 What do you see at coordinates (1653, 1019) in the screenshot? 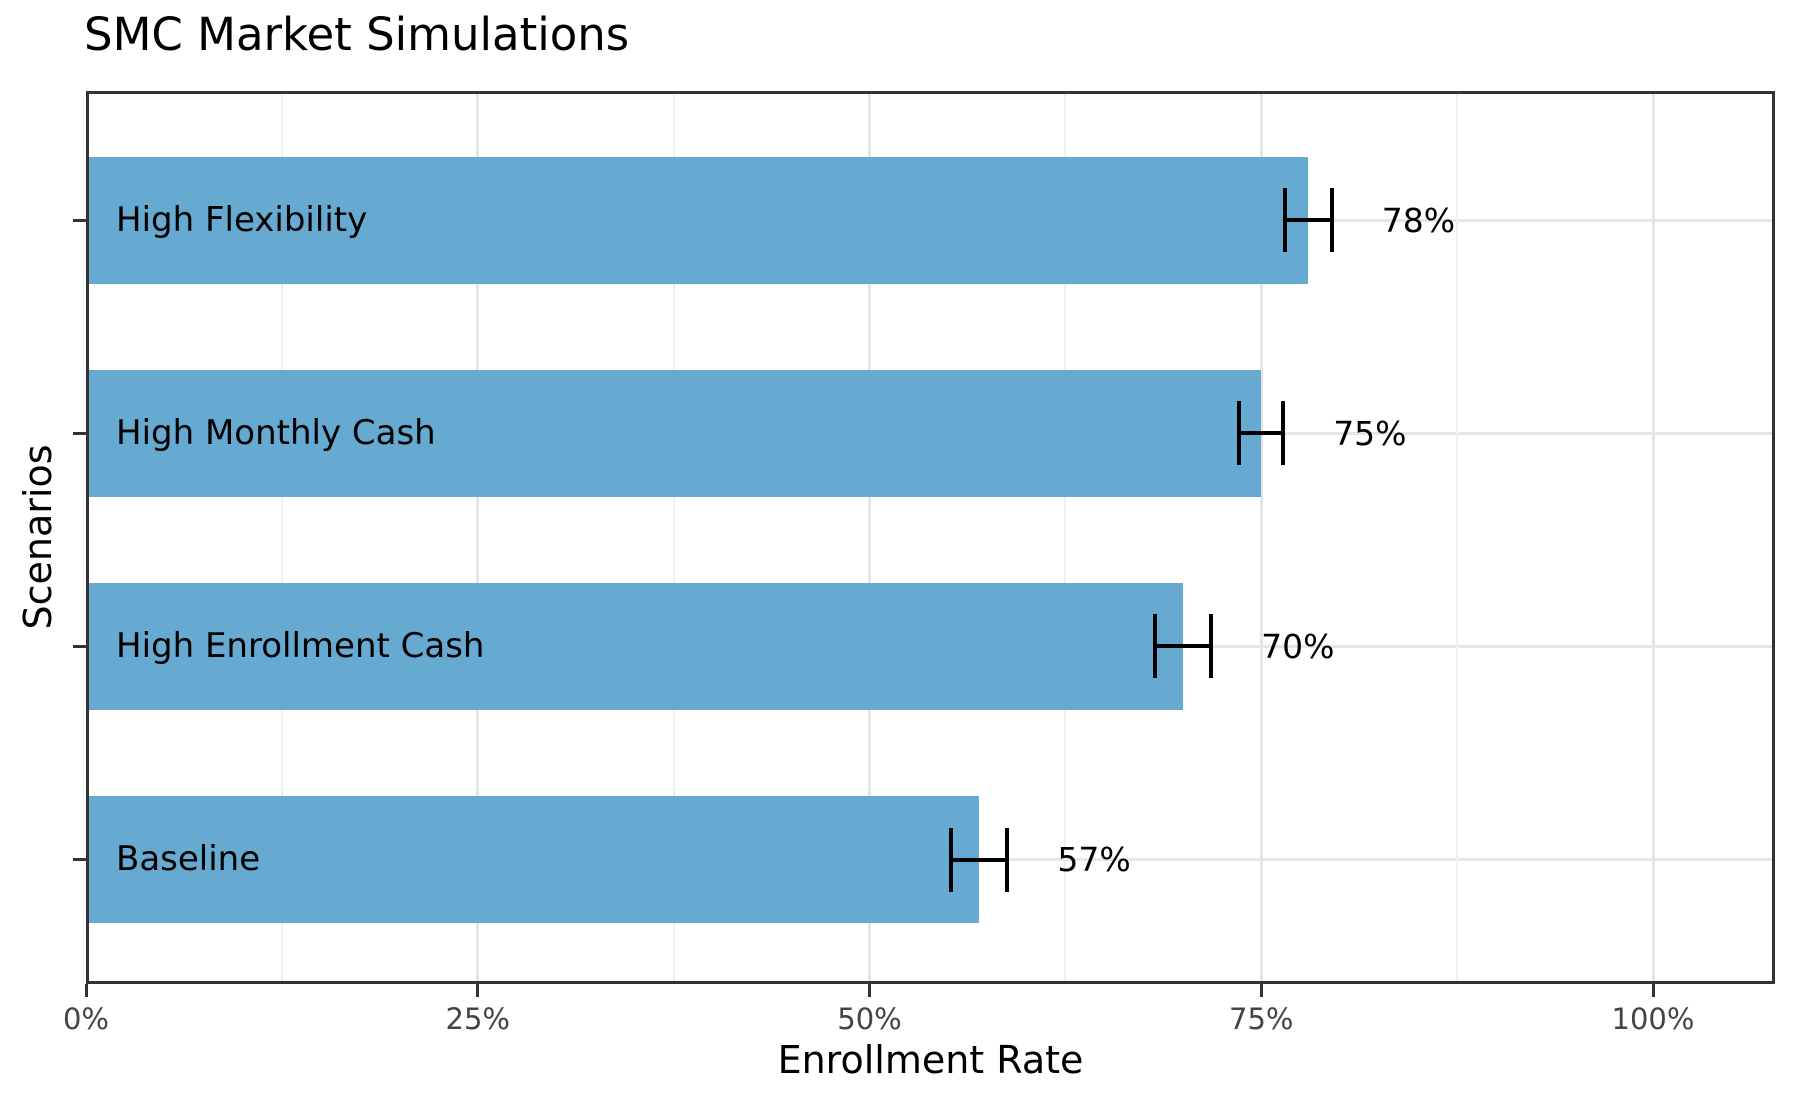
I see `x-tick-label: 100%` at bounding box center [1653, 1019].